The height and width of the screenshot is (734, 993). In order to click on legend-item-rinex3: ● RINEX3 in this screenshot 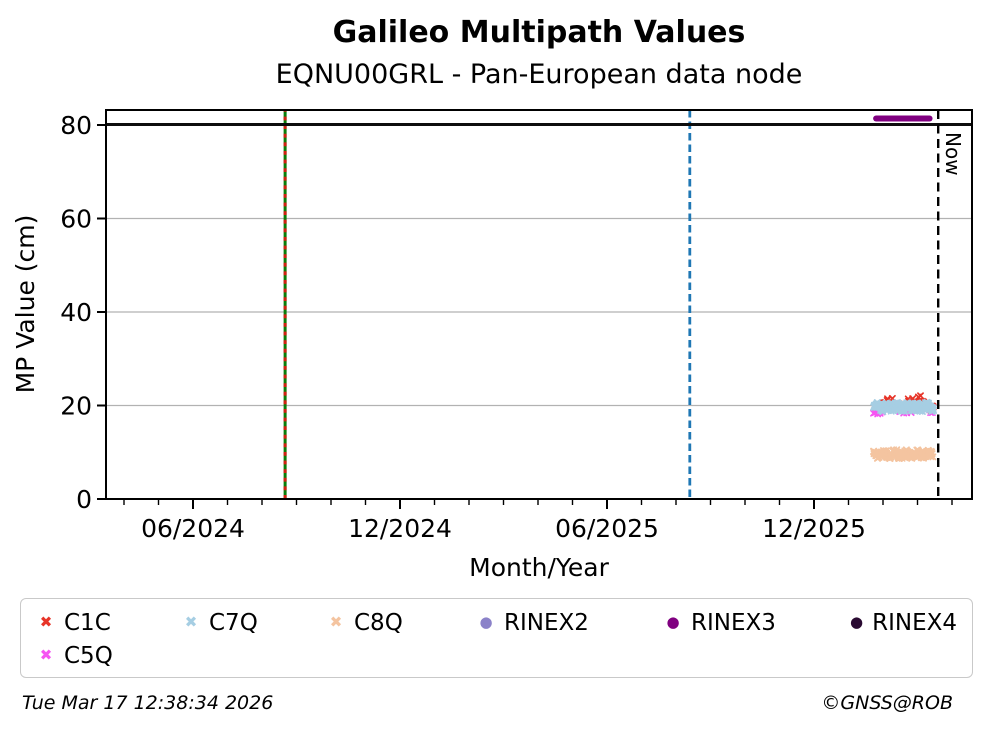, I will do `click(754, 622)`.